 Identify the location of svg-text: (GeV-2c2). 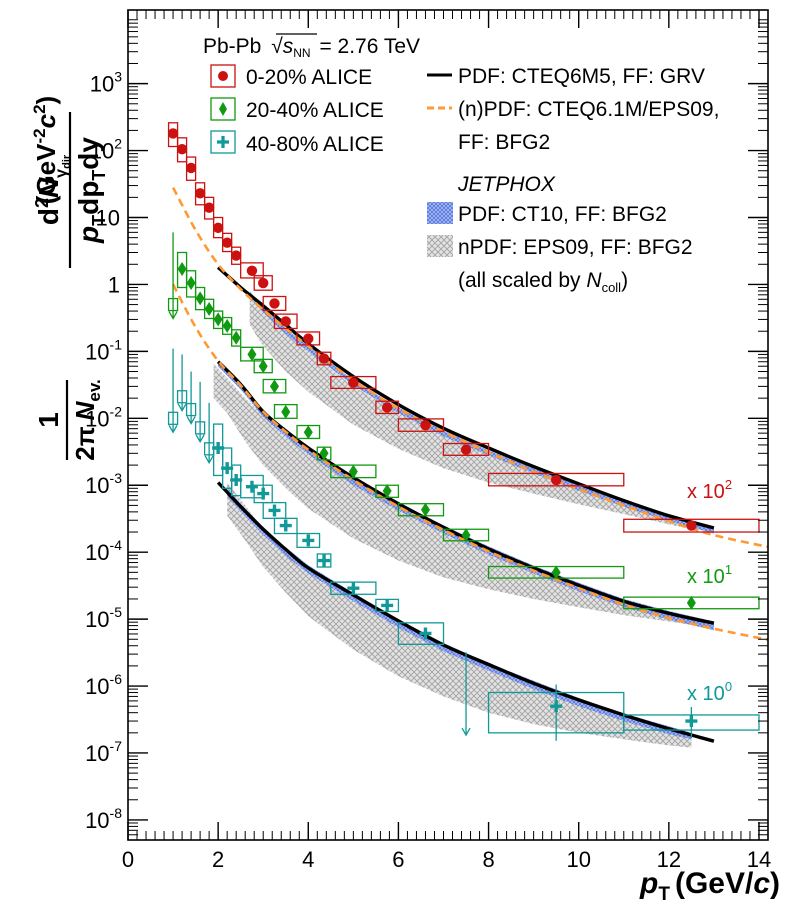
(45, 150).